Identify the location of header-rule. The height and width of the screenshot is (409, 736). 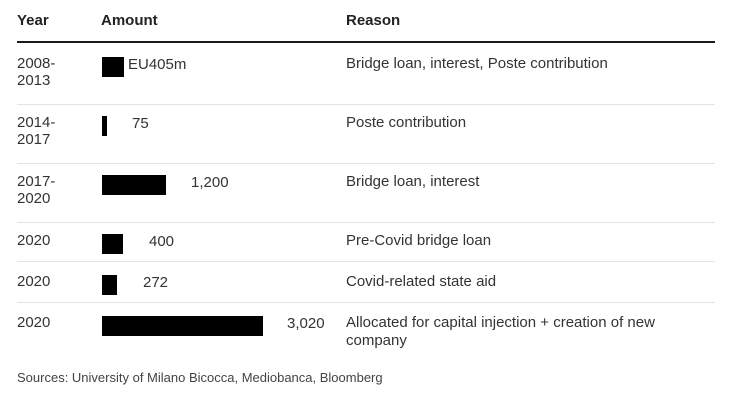
(366, 42).